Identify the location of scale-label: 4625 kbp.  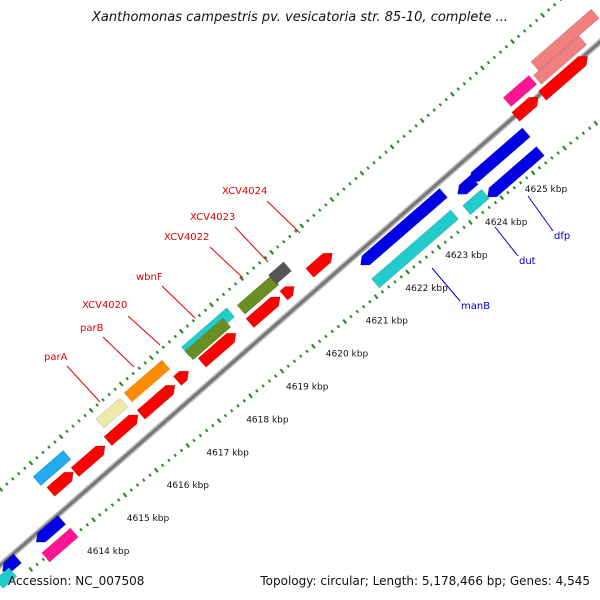
(546, 190).